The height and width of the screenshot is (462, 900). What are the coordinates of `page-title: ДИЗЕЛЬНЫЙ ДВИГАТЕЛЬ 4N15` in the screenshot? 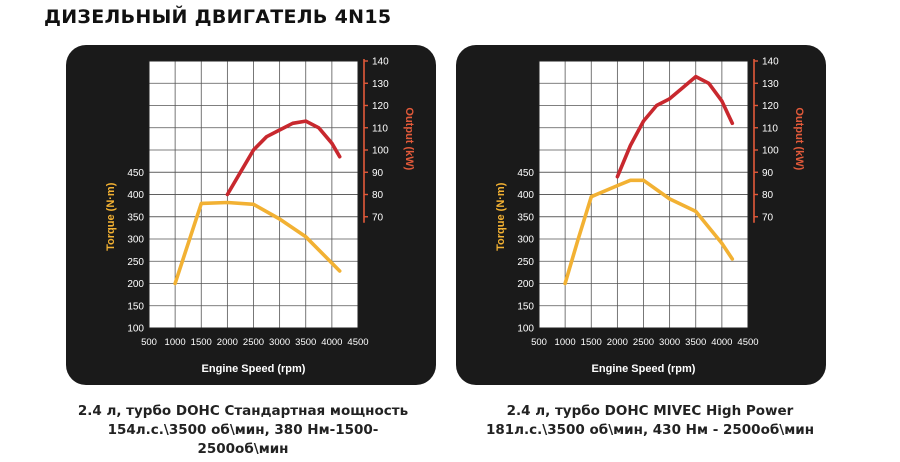 It's located at (218, 17).